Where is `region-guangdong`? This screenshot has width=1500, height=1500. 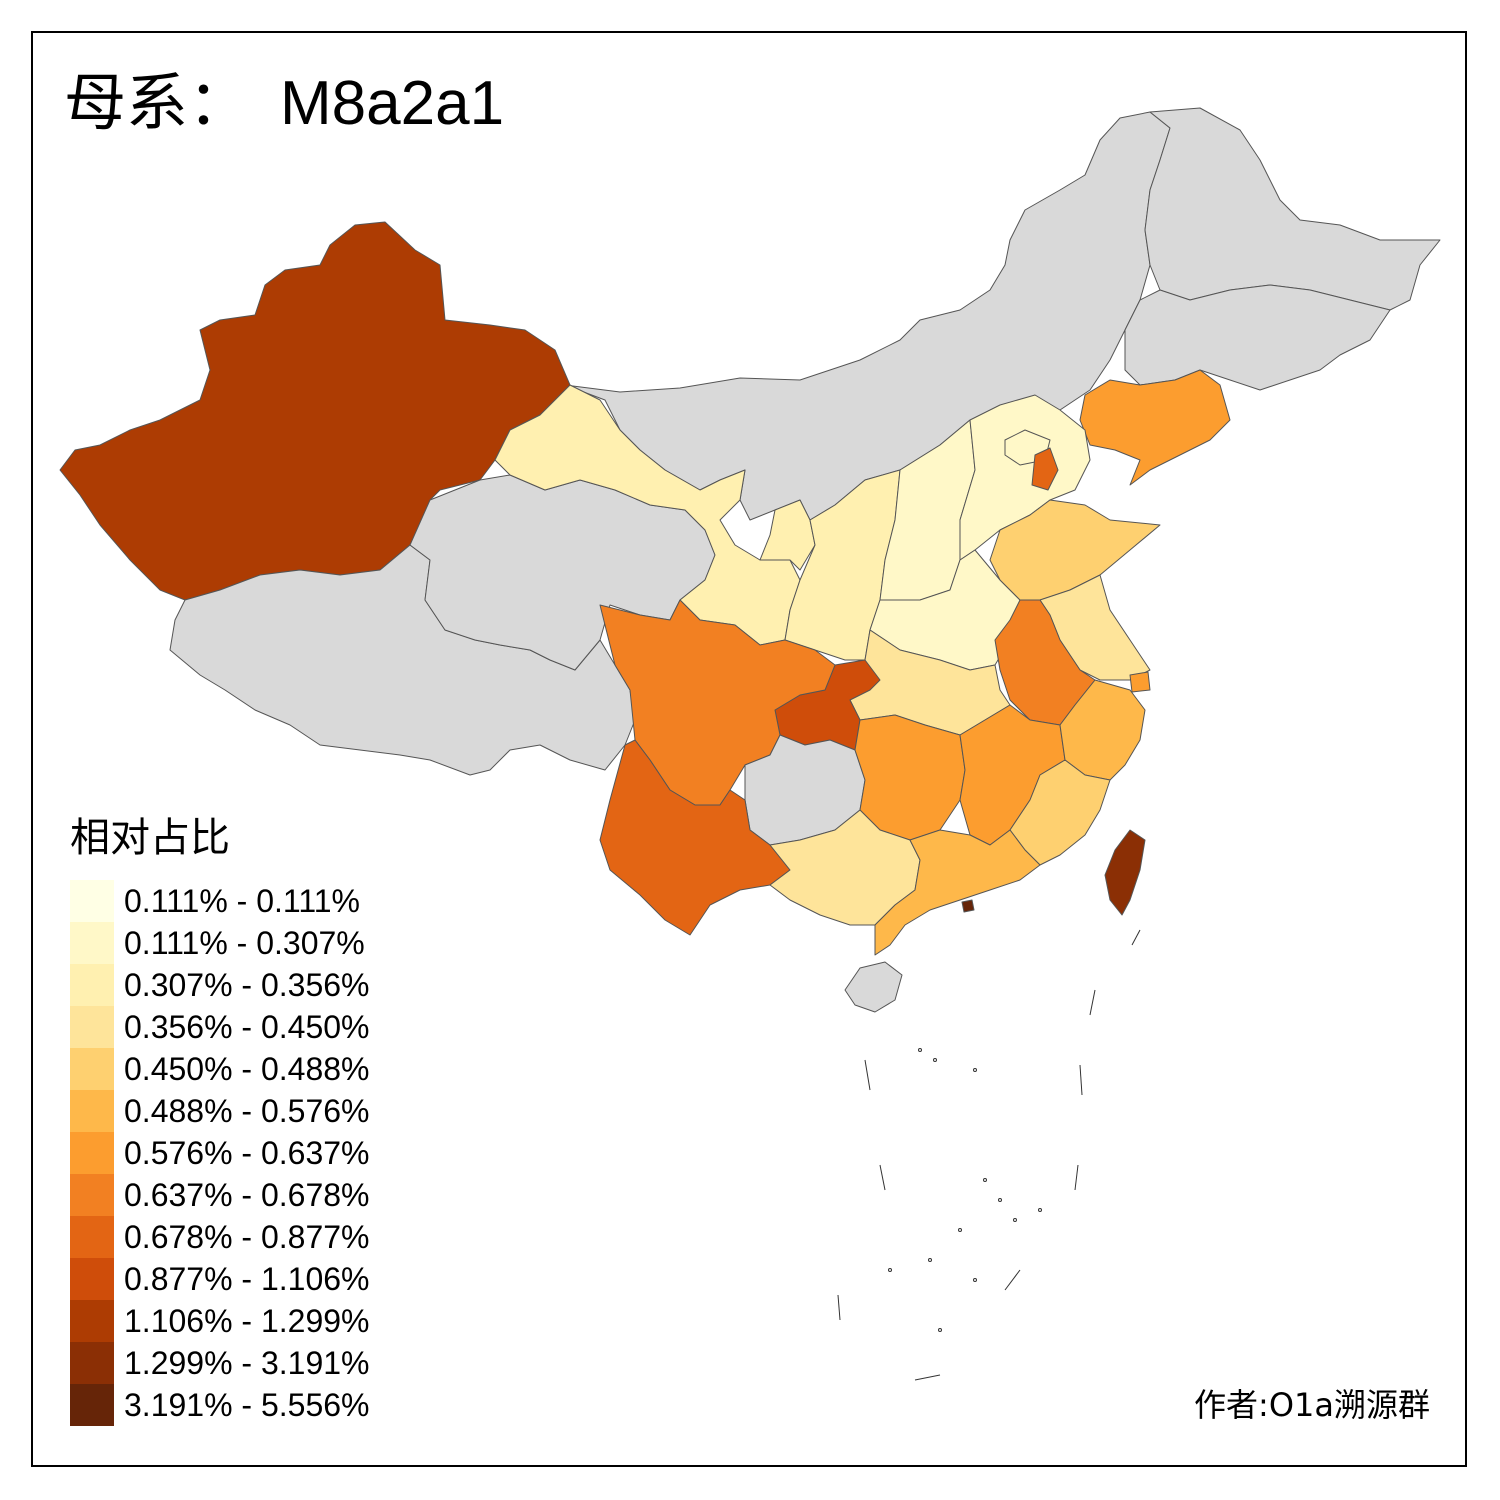 region-guangdong is located at coordinates (957, 892).